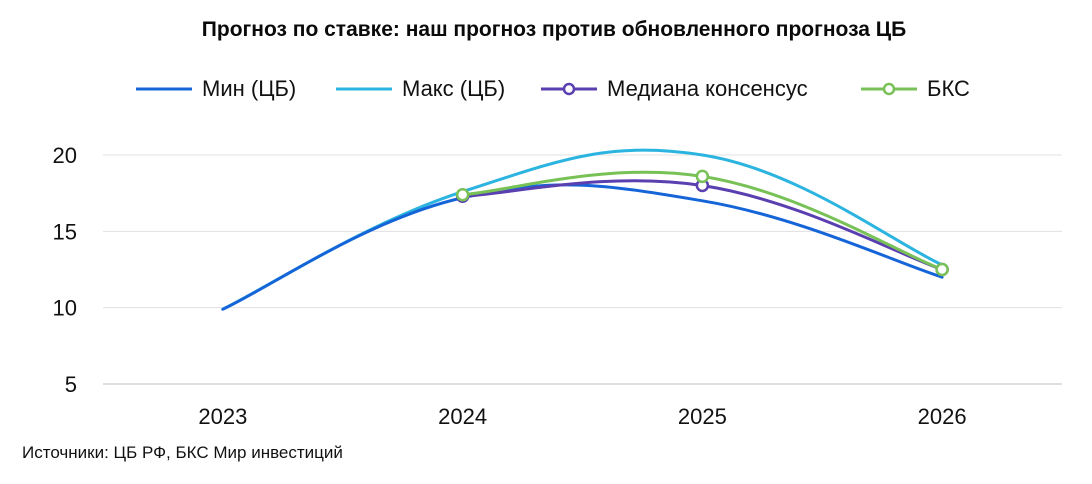  Describe the element at coordinates (222, 416) in the screenshot. I see `x-tick-label: 2023` at that location.